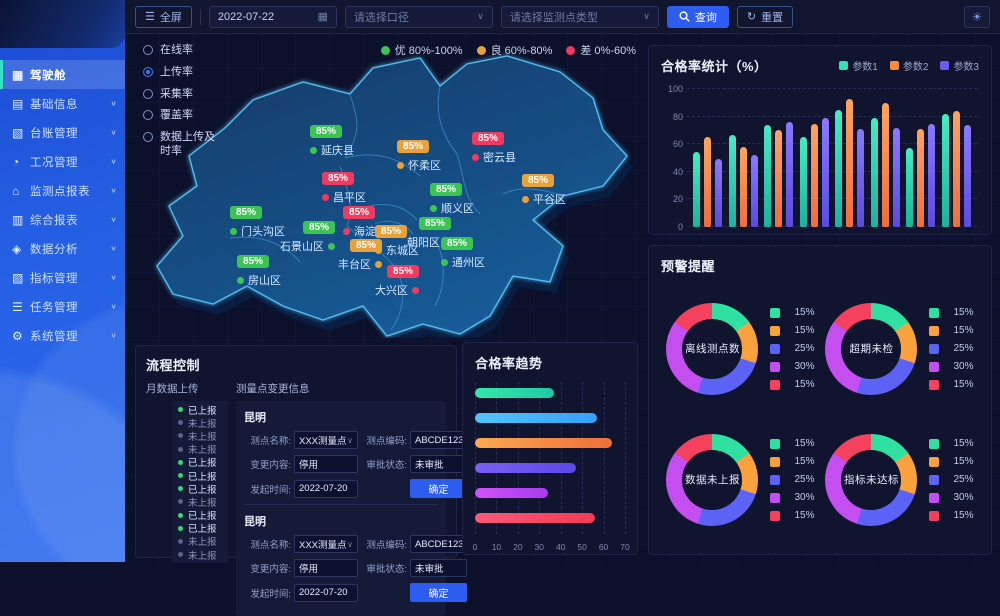 This screenshot has width=1000, height=616. I want to click on map-legend-item: 良 60%-80%, so click(514, 50).